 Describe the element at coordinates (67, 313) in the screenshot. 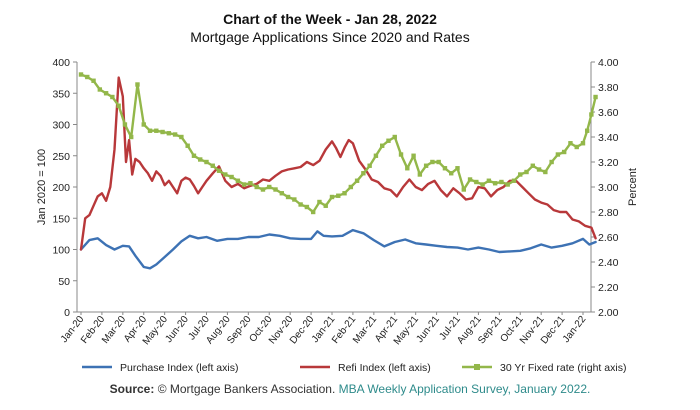

I see `left-tick-label: 0` at that location.